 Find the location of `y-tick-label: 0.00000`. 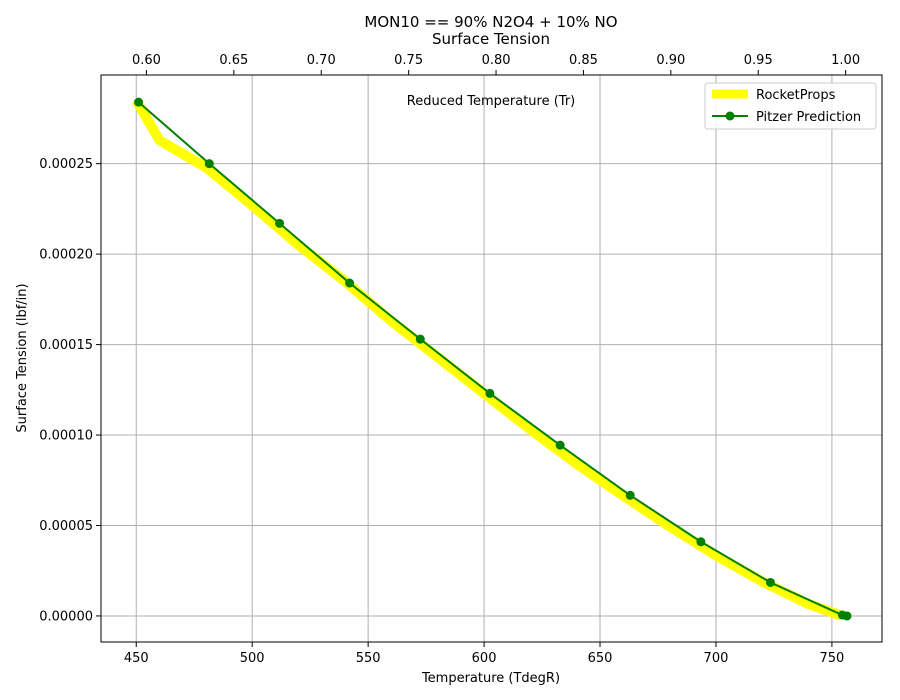

y-tick-label: 0.00000 is located at coordinates (66, 616).